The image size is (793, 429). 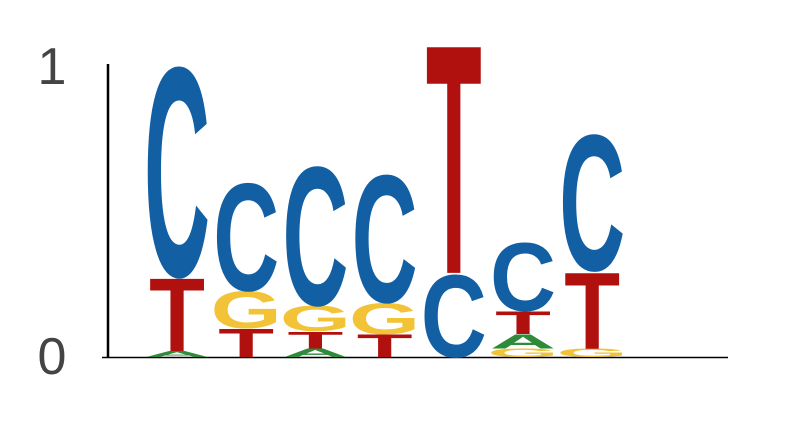 I want to click on logo-position-5: CT, so click(x=454, y=191).